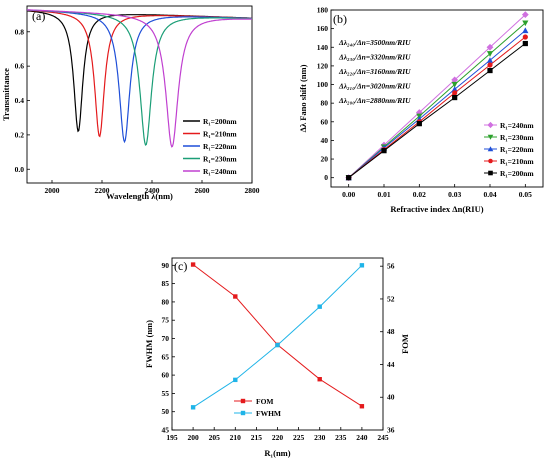 This screenshot has width=550, height=463. I want to click on y-tick-label-c-right: 40, so click(391, 397).